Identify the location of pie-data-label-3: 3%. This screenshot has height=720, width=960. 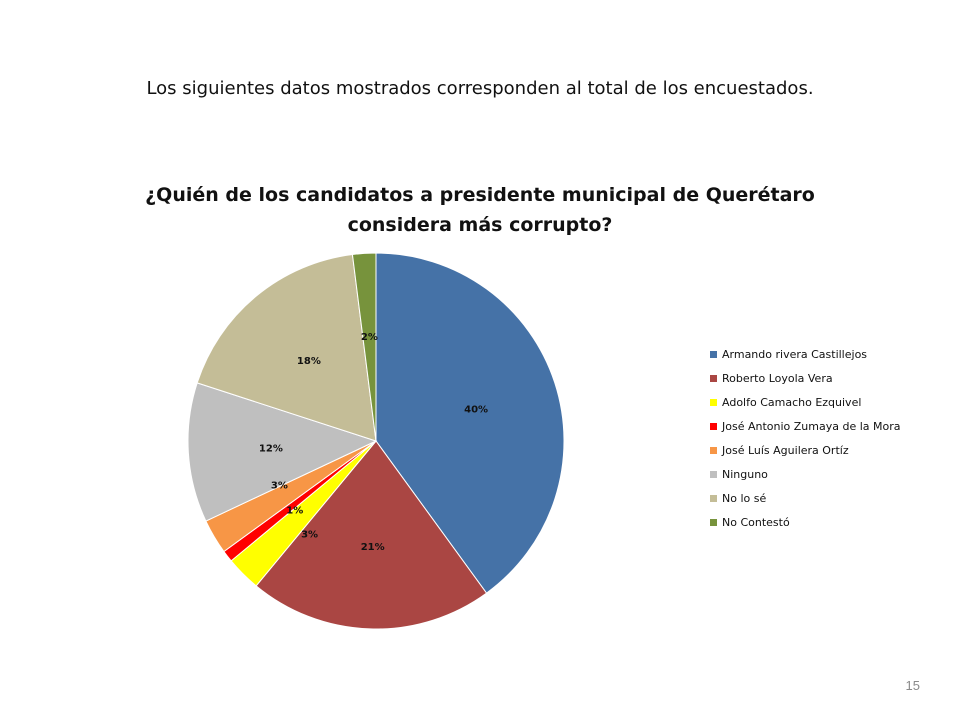
(309, 534).